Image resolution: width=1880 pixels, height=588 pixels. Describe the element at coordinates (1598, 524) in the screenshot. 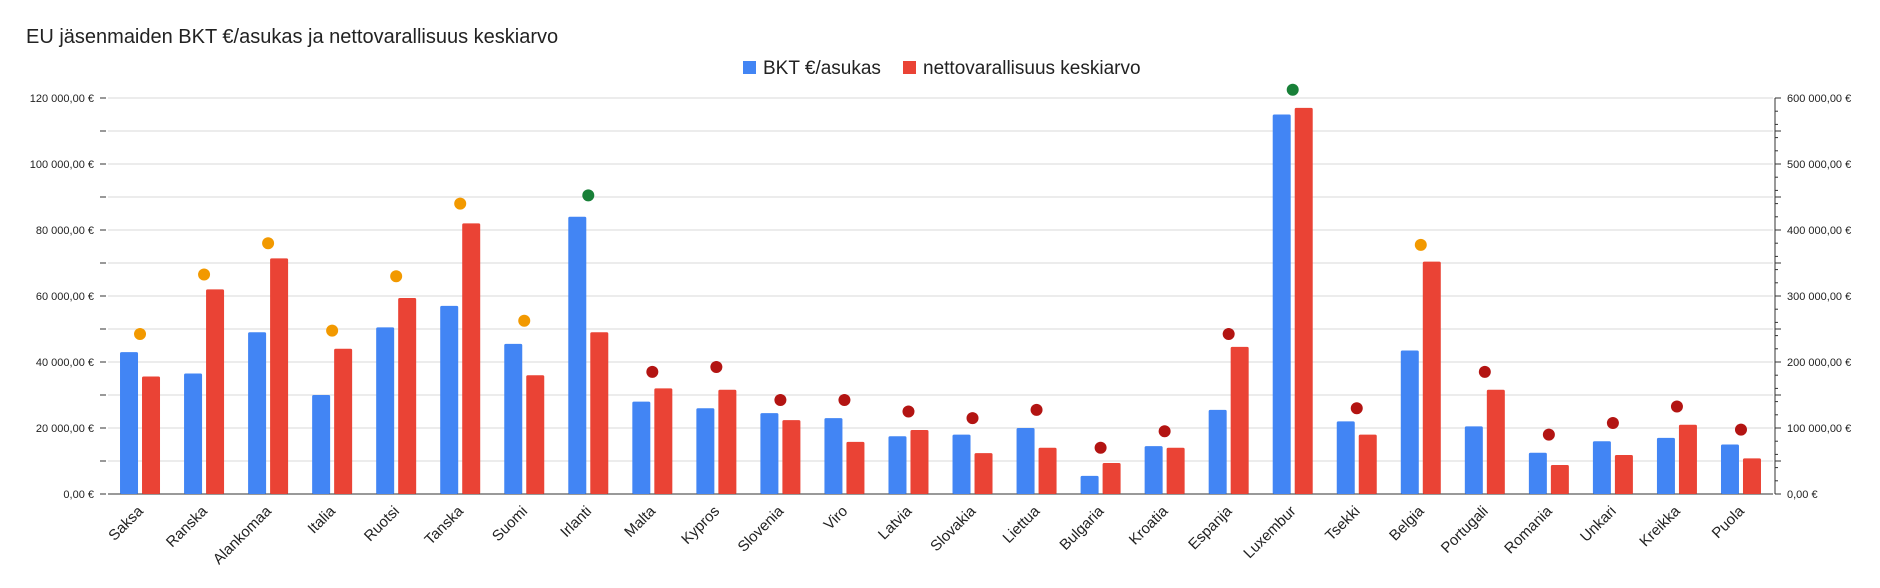

I see `x-axis-label: Unkari` at that location.